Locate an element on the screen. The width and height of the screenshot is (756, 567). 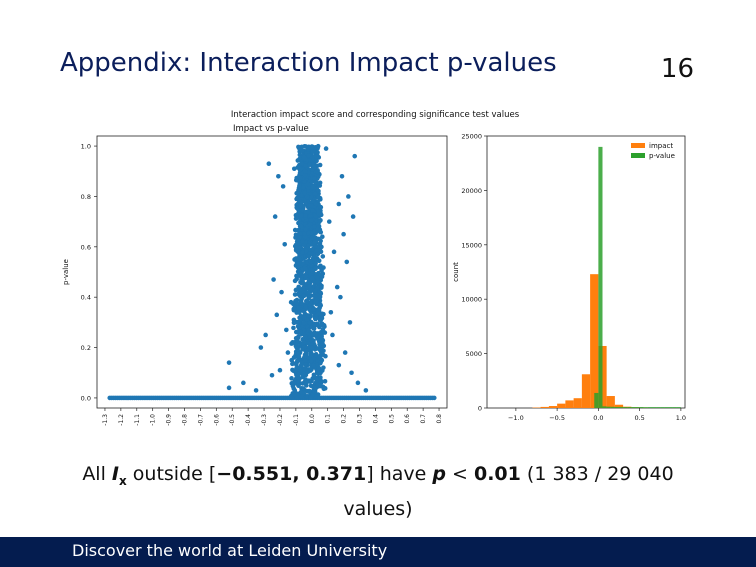
footer-text: Discover the world at Leiden University is located at coordinates (230, 550).